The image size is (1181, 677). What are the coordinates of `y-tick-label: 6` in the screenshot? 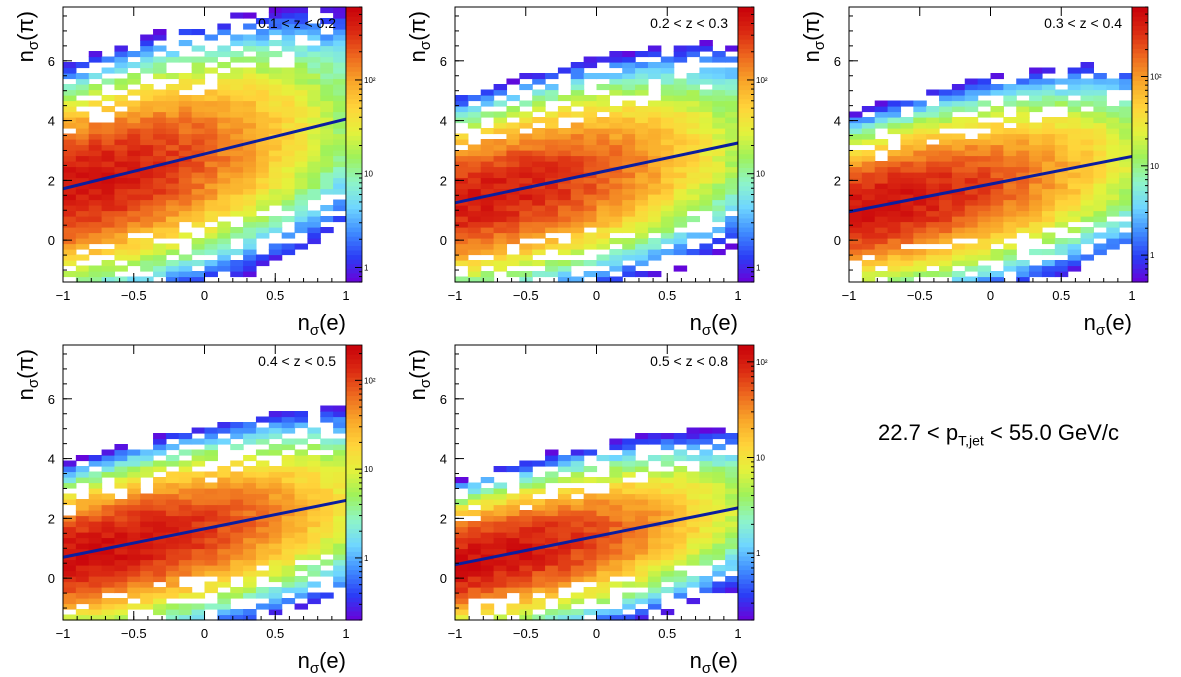 It's located at (443, 399).